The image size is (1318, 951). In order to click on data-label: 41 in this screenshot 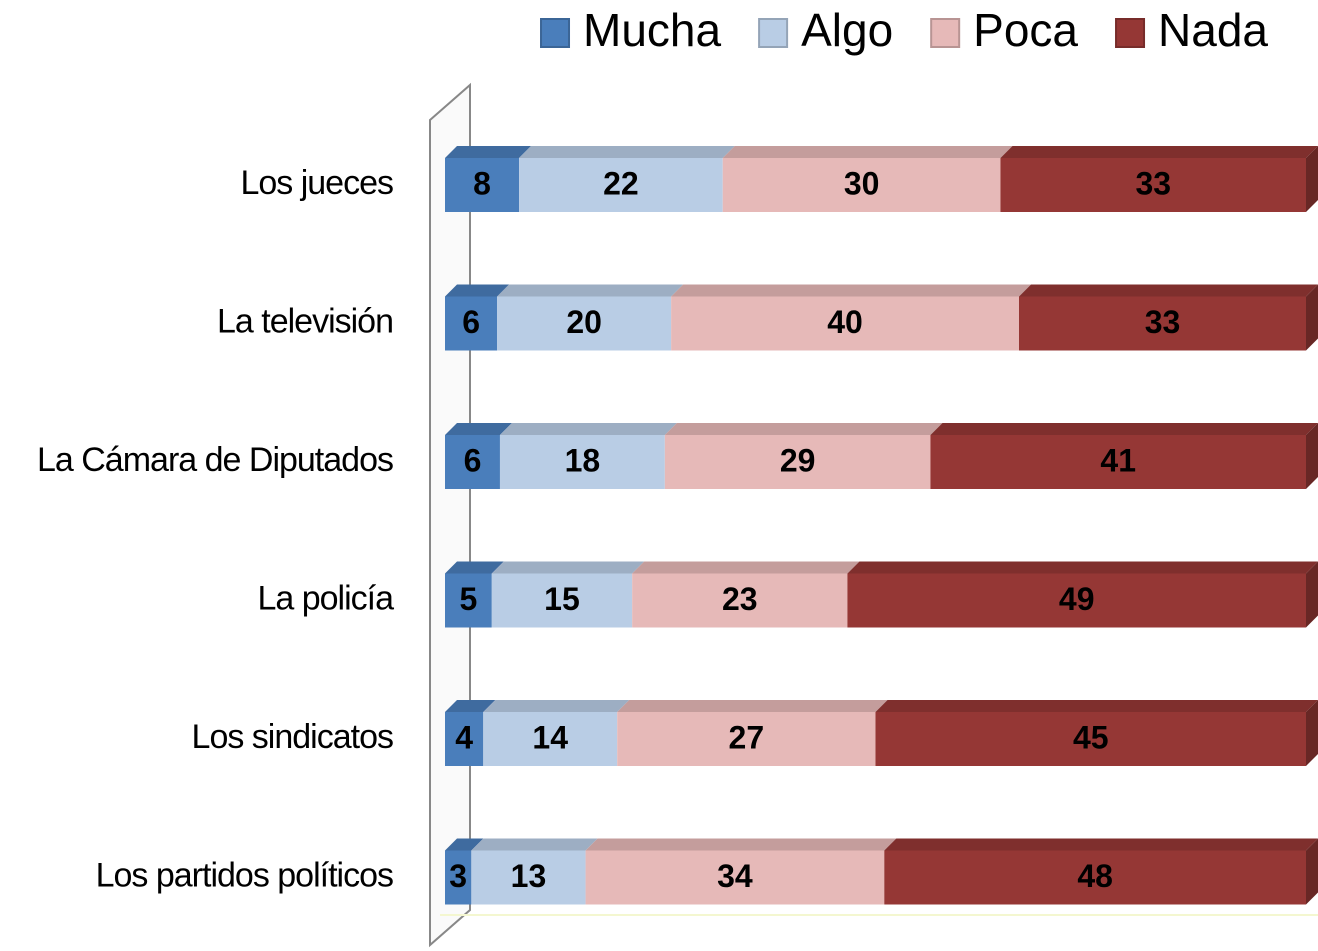, I will do `click(1118, 460)`.